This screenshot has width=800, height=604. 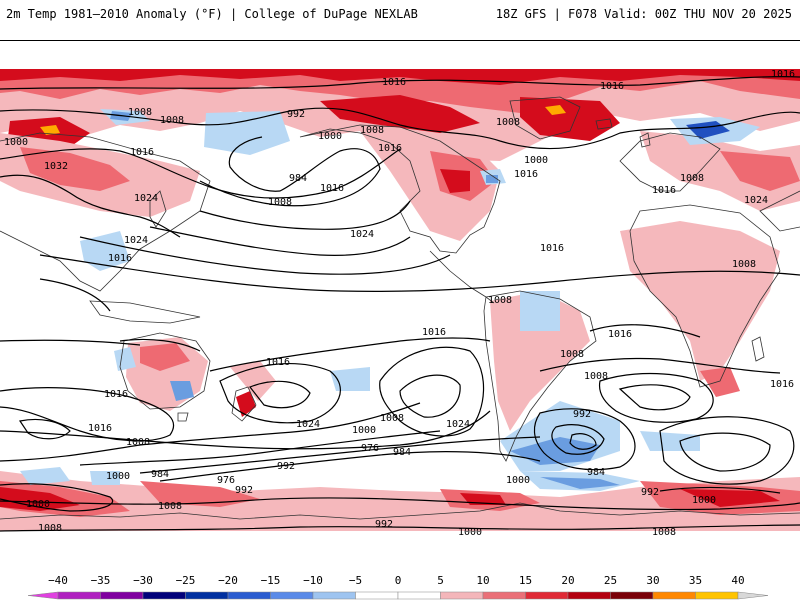 I want to click on isobar-label: 1032, so click(x=56, y=166).